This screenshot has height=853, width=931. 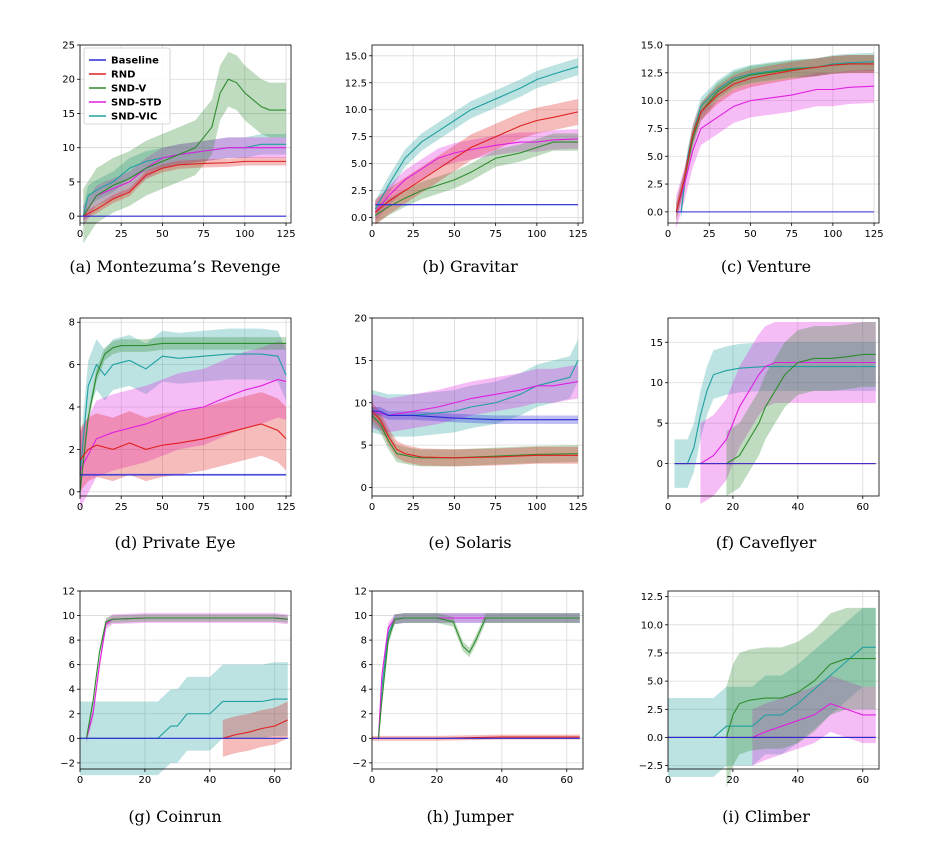 I want to click on chart-panel-5: 0 25 50 75 100 125 0 5 10 15 20 (e) Solaris, so click(x=470, y=433).